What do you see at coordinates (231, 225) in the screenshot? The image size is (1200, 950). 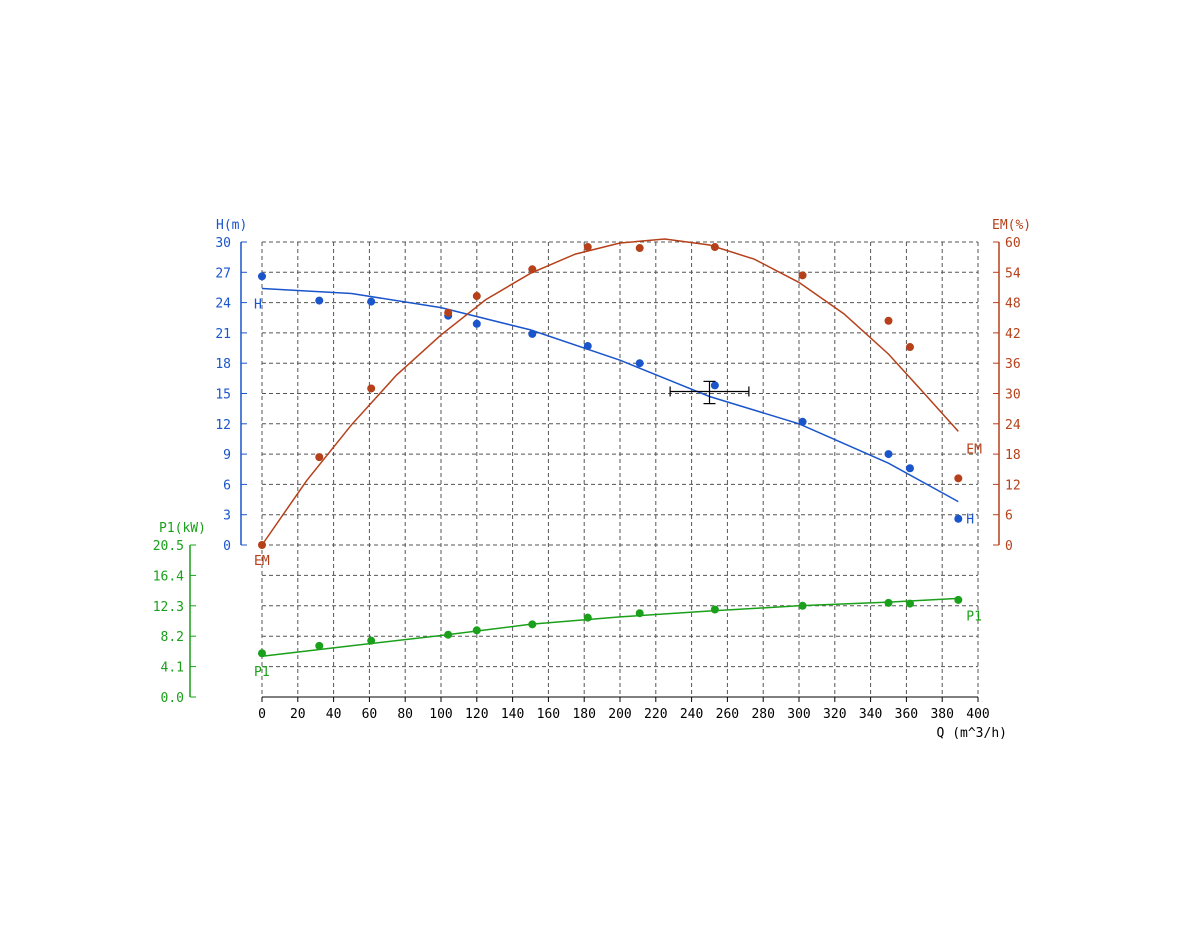 I see `h-axis-label: H(m)` at bounding box center [231, 225].